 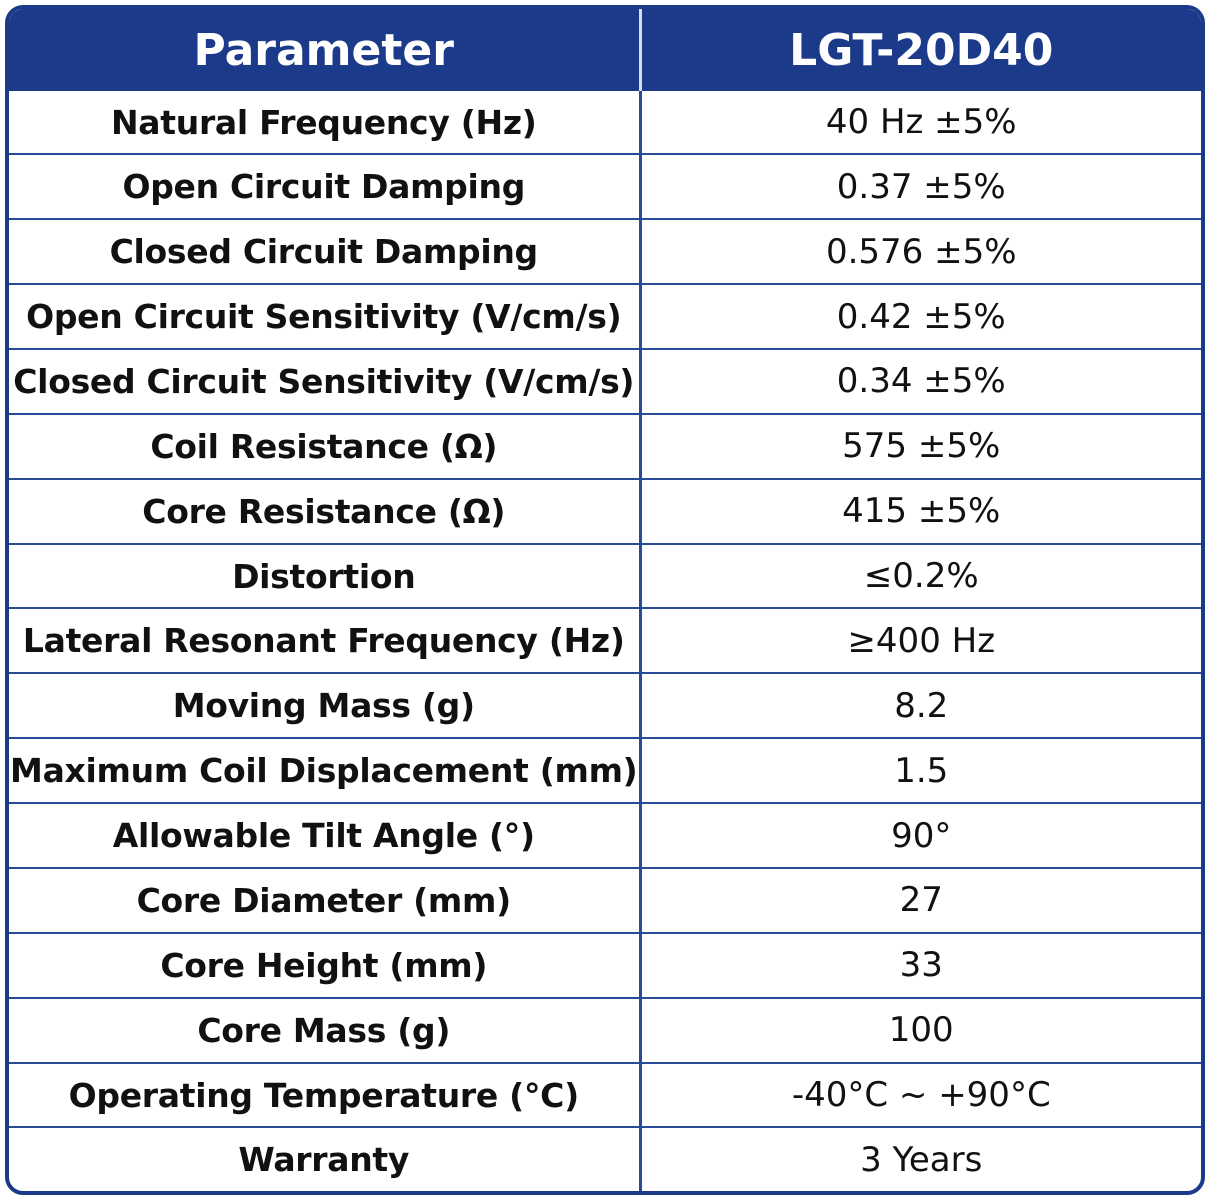 I want to click on table-row: Maximum Coil Displacement (mm) 1.5, so click(x=605, y=770).